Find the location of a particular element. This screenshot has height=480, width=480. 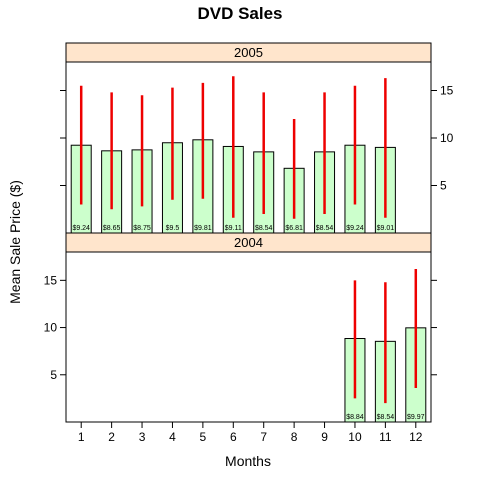

x-tick-label: 6 is located at coordinates (233, 437).